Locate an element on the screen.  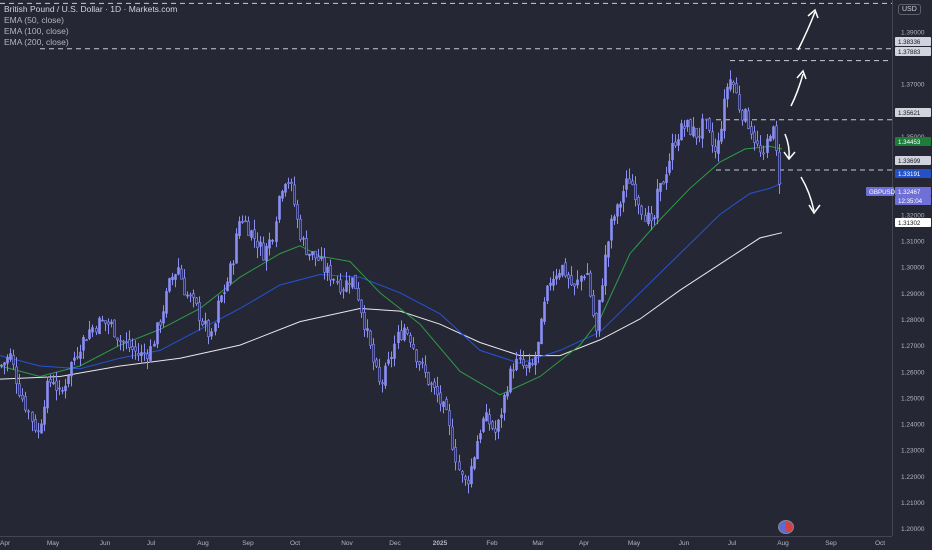
gbp-usd-flag-icon is located at coordinates (786, 527).